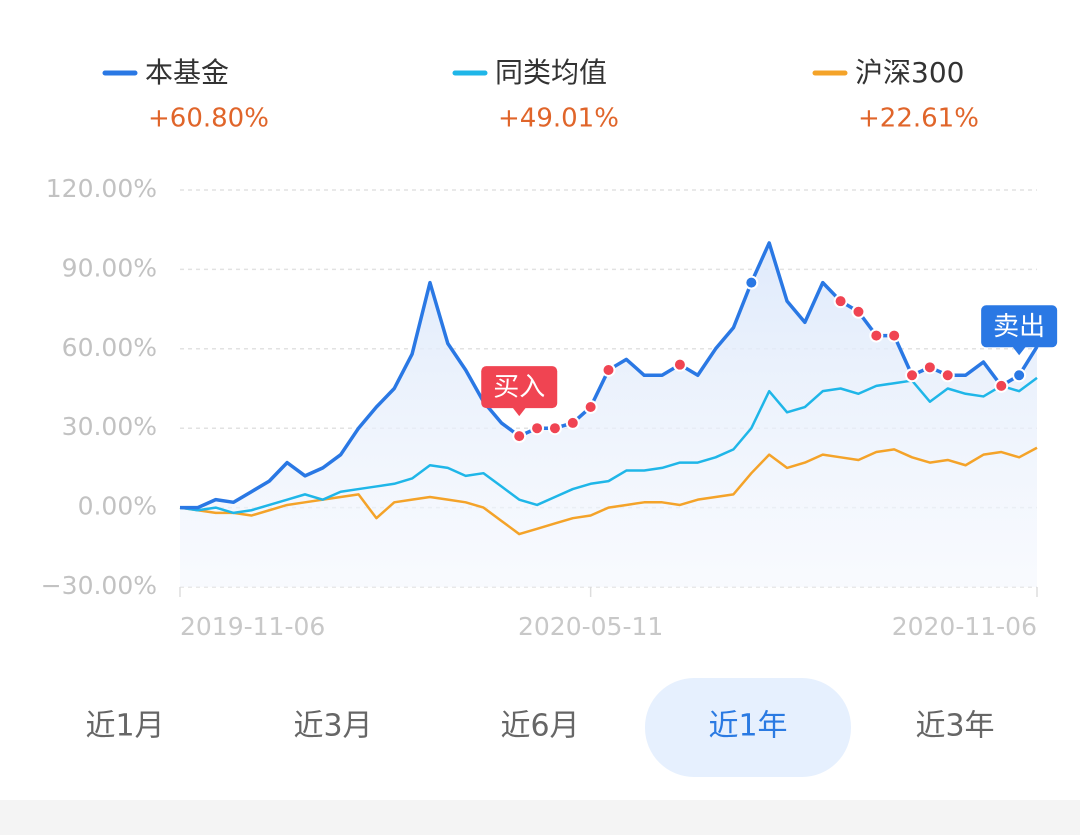 The width and height of the screenshot is (1080, 839). Describe the element at coordinates (187, 72) in the screenshot. I see `legend-label: 本基金` at that location.